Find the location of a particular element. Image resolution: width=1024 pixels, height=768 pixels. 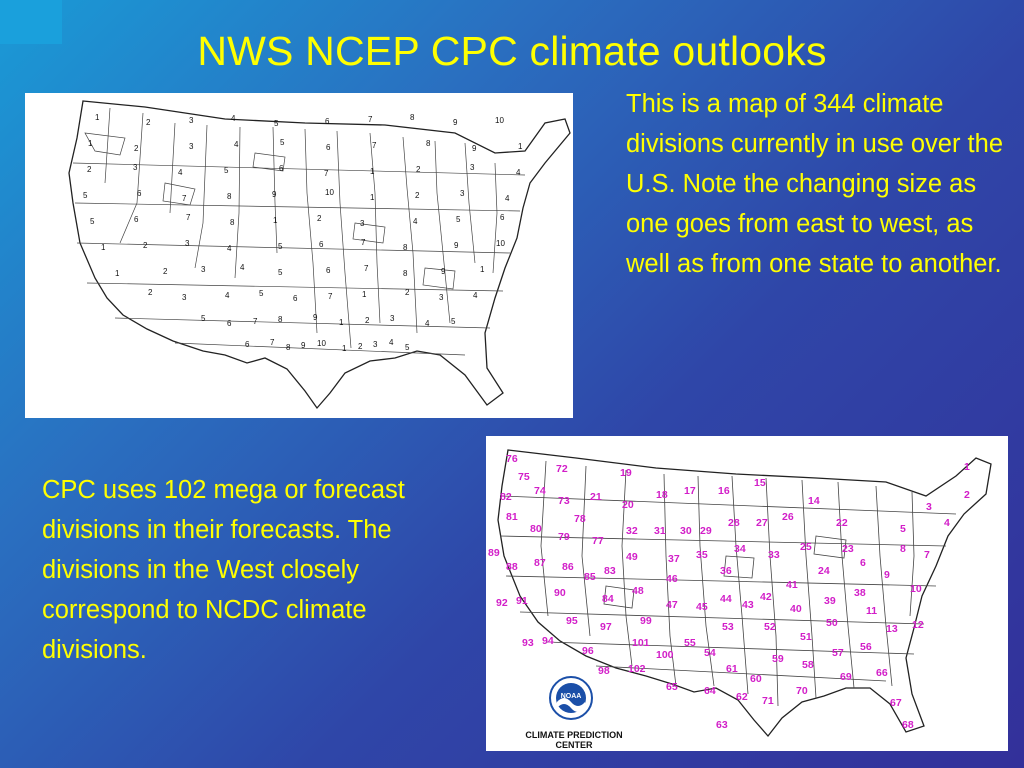

forecast-division-label-37-36: 37 is located at coordinates (674, 559).